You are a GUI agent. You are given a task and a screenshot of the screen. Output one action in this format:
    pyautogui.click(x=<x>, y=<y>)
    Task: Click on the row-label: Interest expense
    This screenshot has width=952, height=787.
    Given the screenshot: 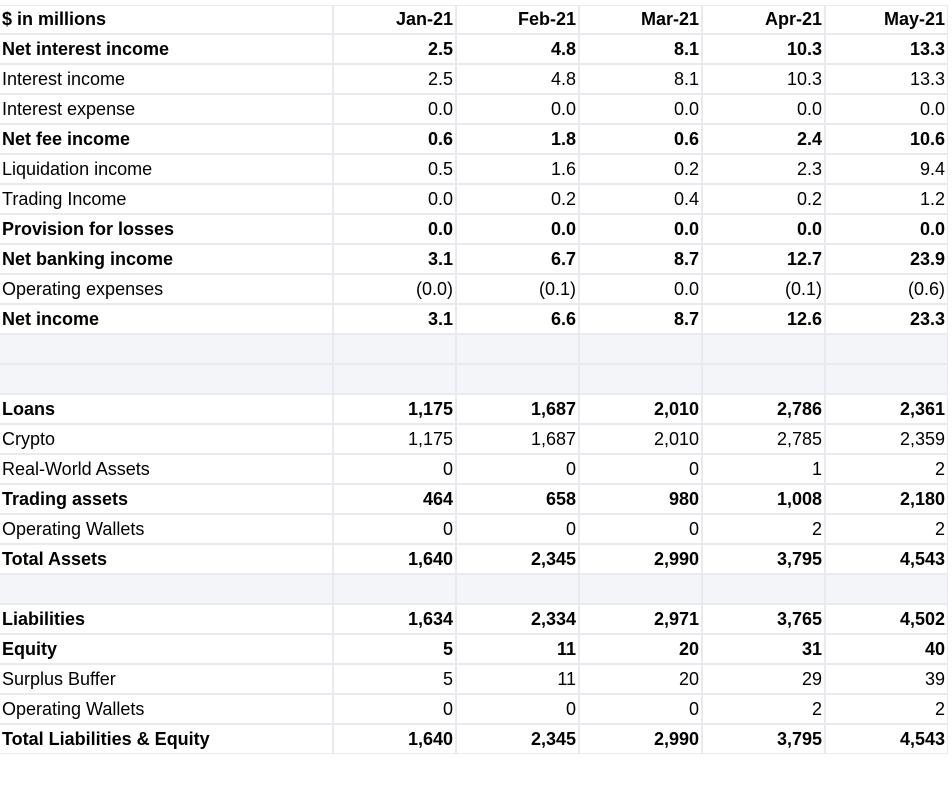 What is the action you would take?
    pyautogui.click(x=166, y=109)
    